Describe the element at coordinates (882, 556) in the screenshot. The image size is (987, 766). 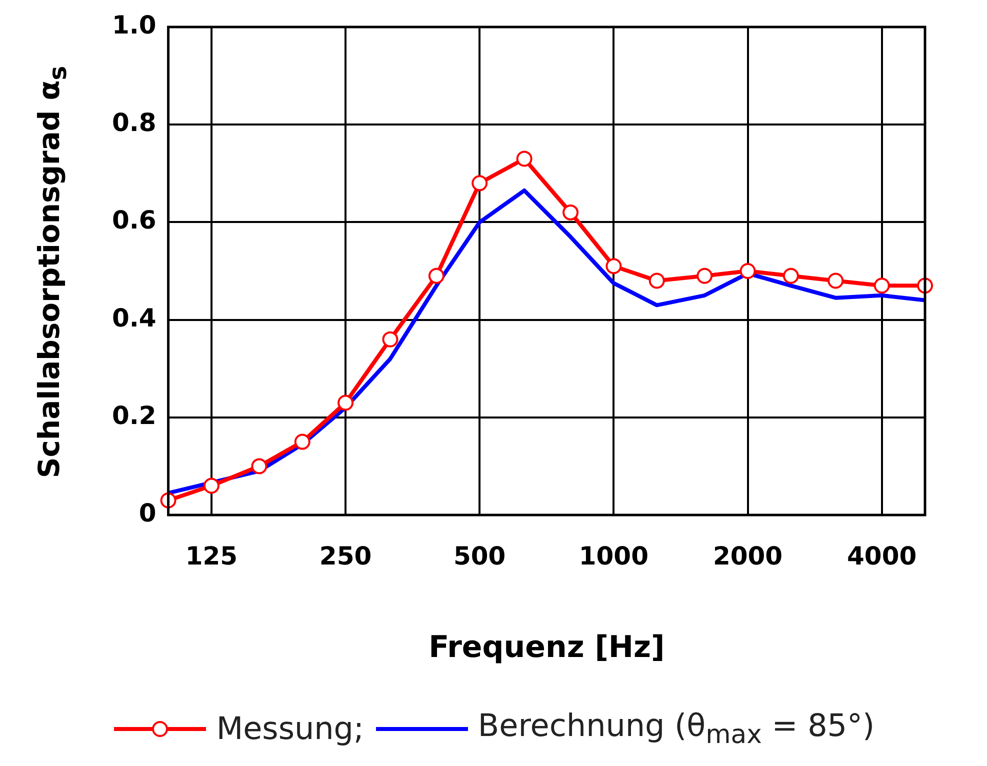
I see `x-tick-label: 4000` at that location.